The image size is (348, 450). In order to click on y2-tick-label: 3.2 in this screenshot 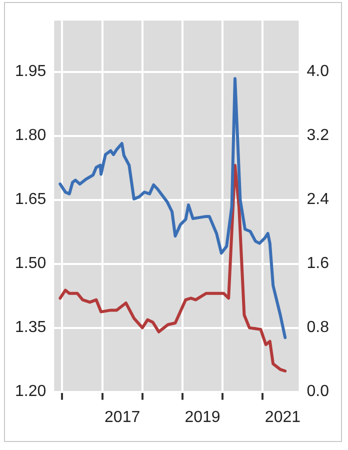, I will do `click(318, 135)`.